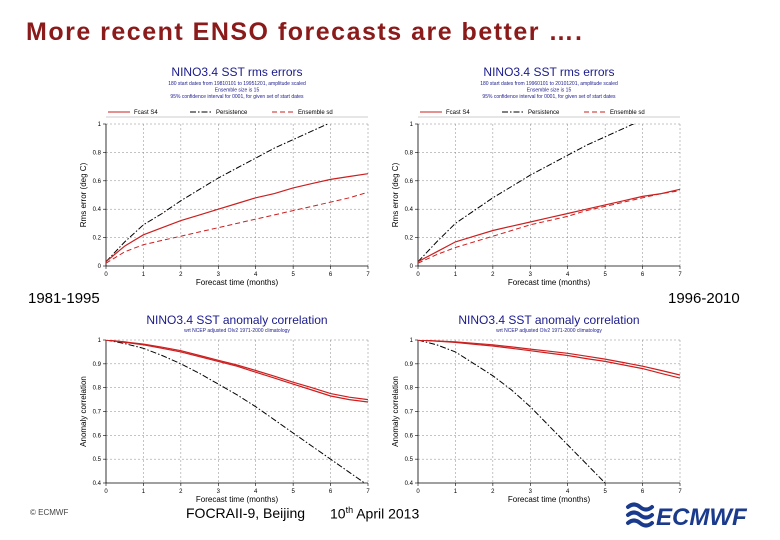 Image resolution: width=780 pixels, height=540 pixels. I want to click on period-label-right: 1996-2010, so click(704, 298).